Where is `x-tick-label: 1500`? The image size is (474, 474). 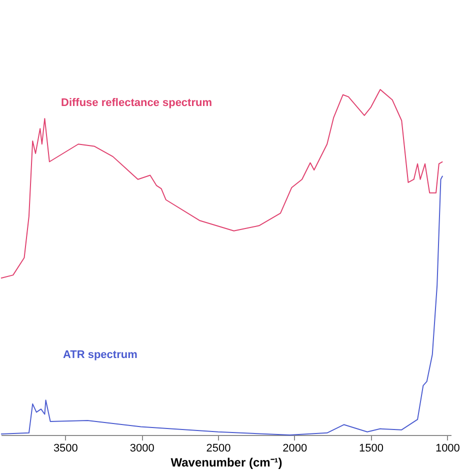 x-tick-label: 1500 is located at coordinates (371, 448).